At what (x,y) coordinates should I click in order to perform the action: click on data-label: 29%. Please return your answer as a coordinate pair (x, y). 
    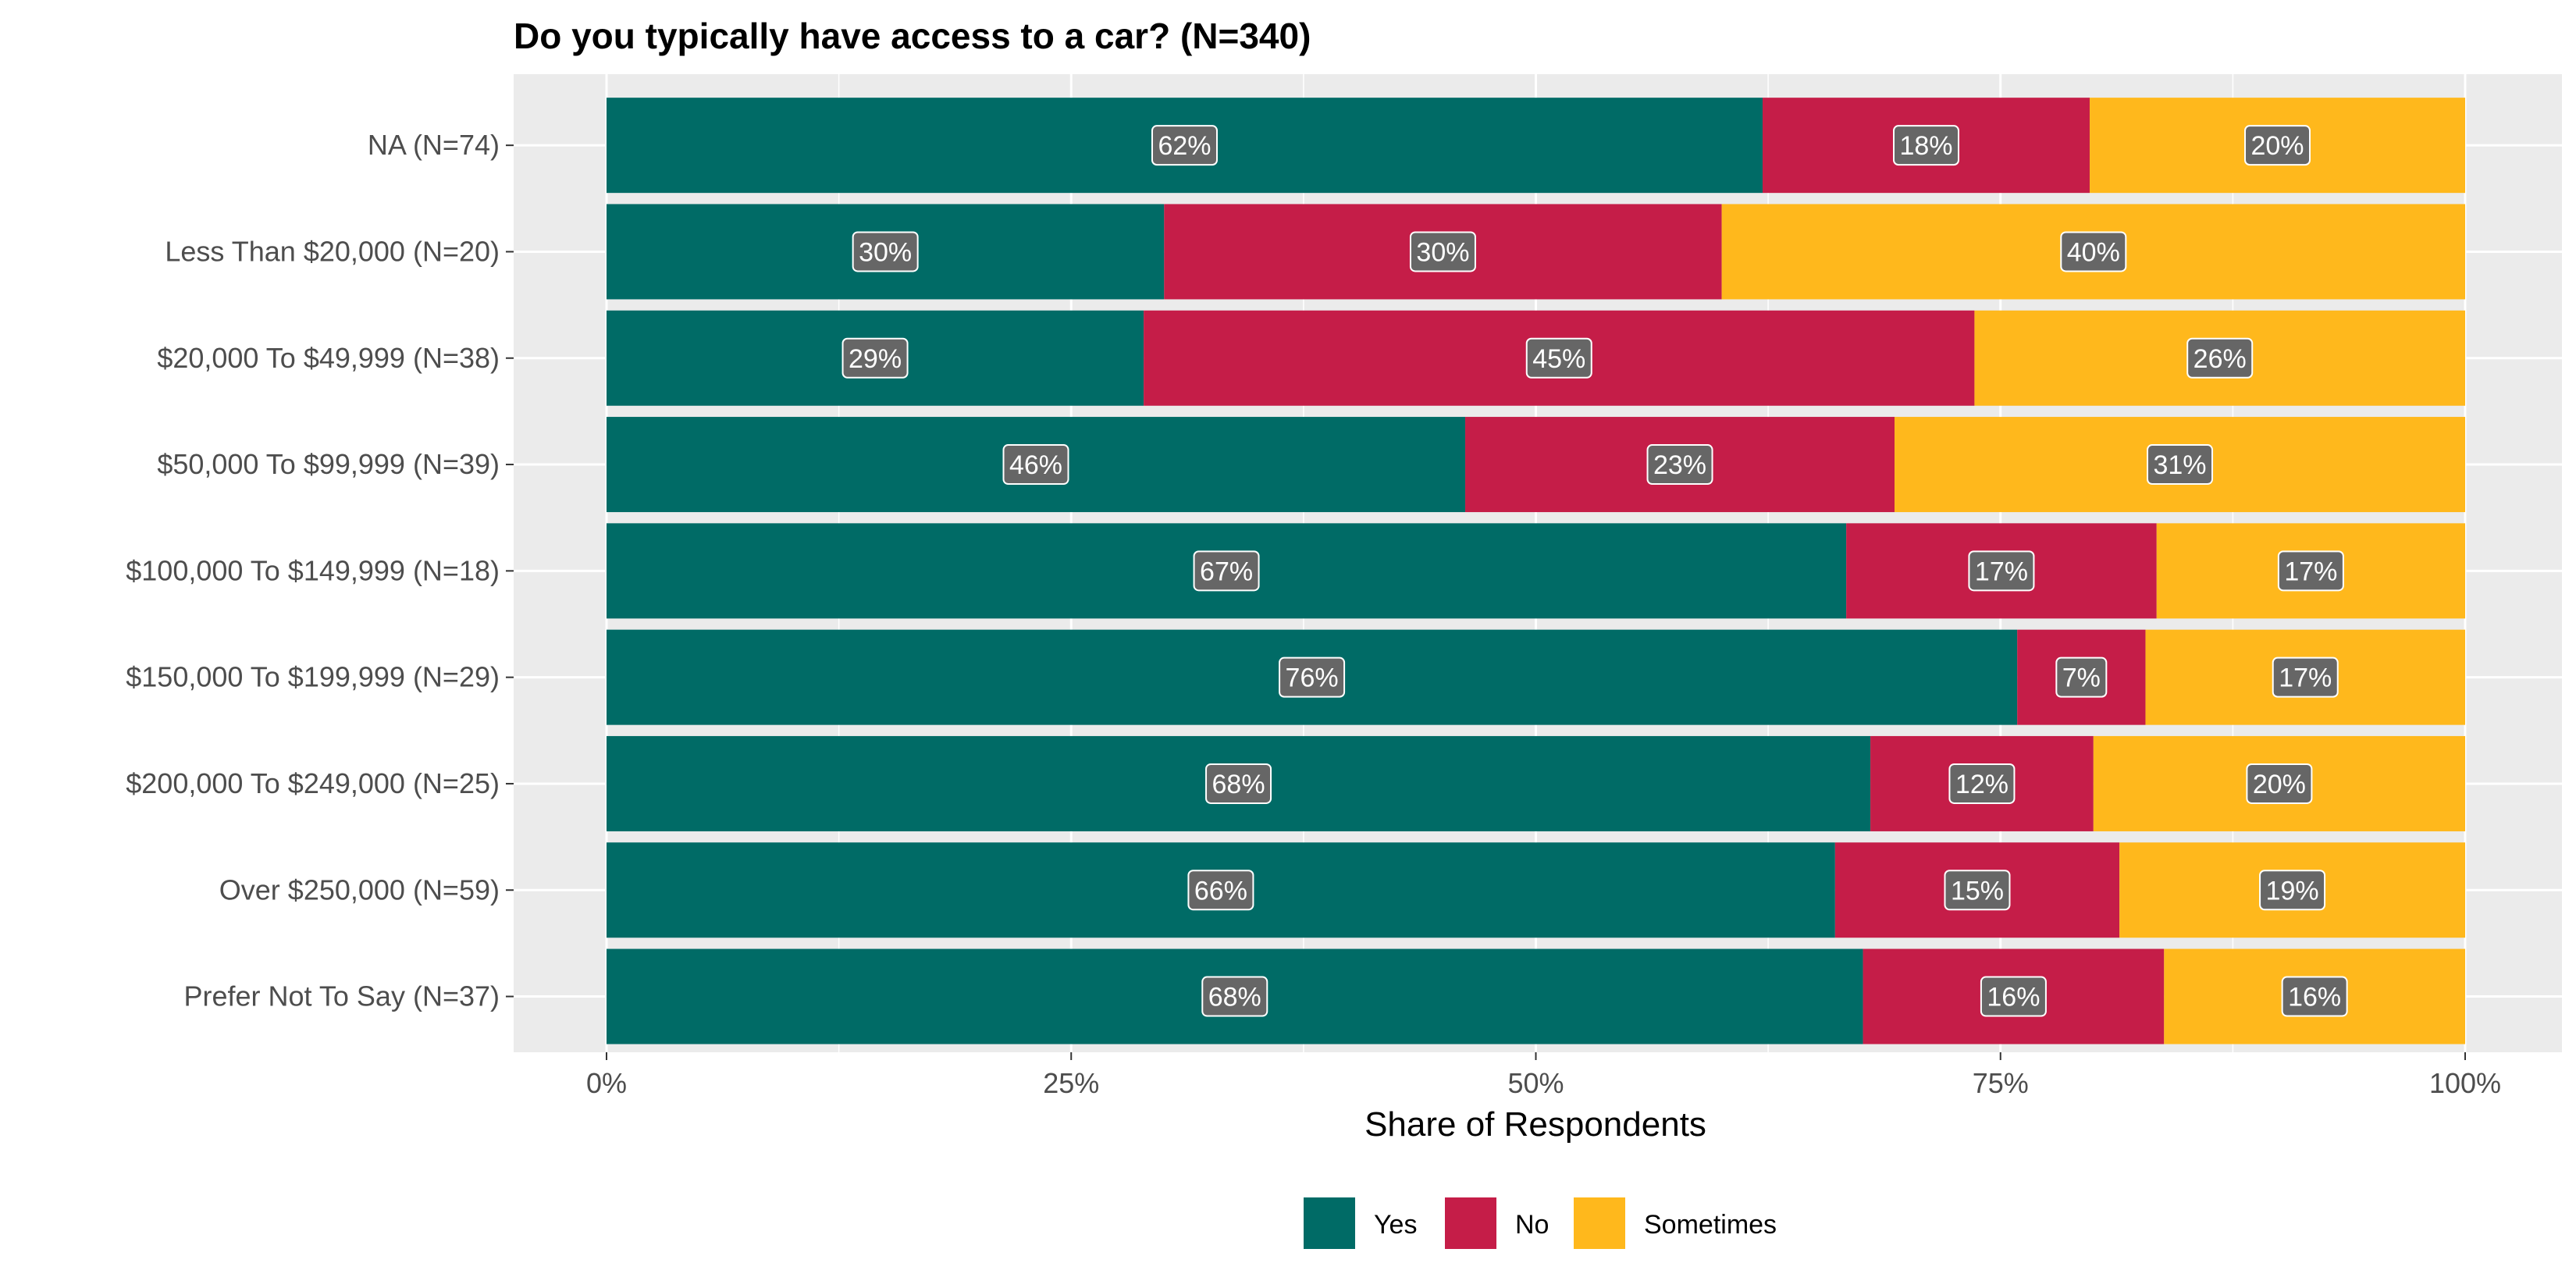
    Looking at the image, I should click on (875, 359).